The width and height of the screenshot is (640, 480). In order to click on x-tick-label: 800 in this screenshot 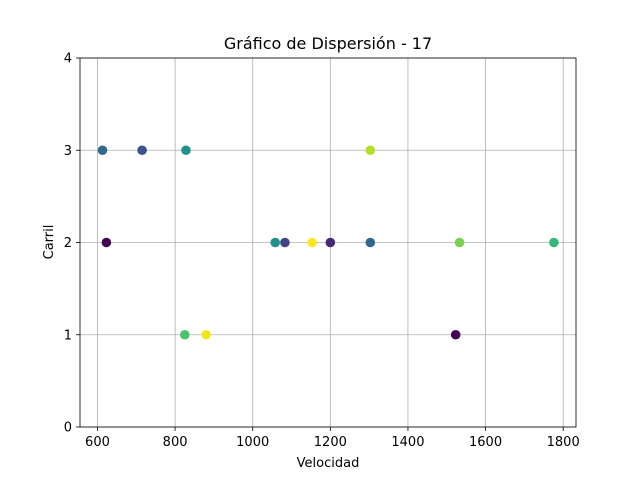, I will do `click(175, 442)`.